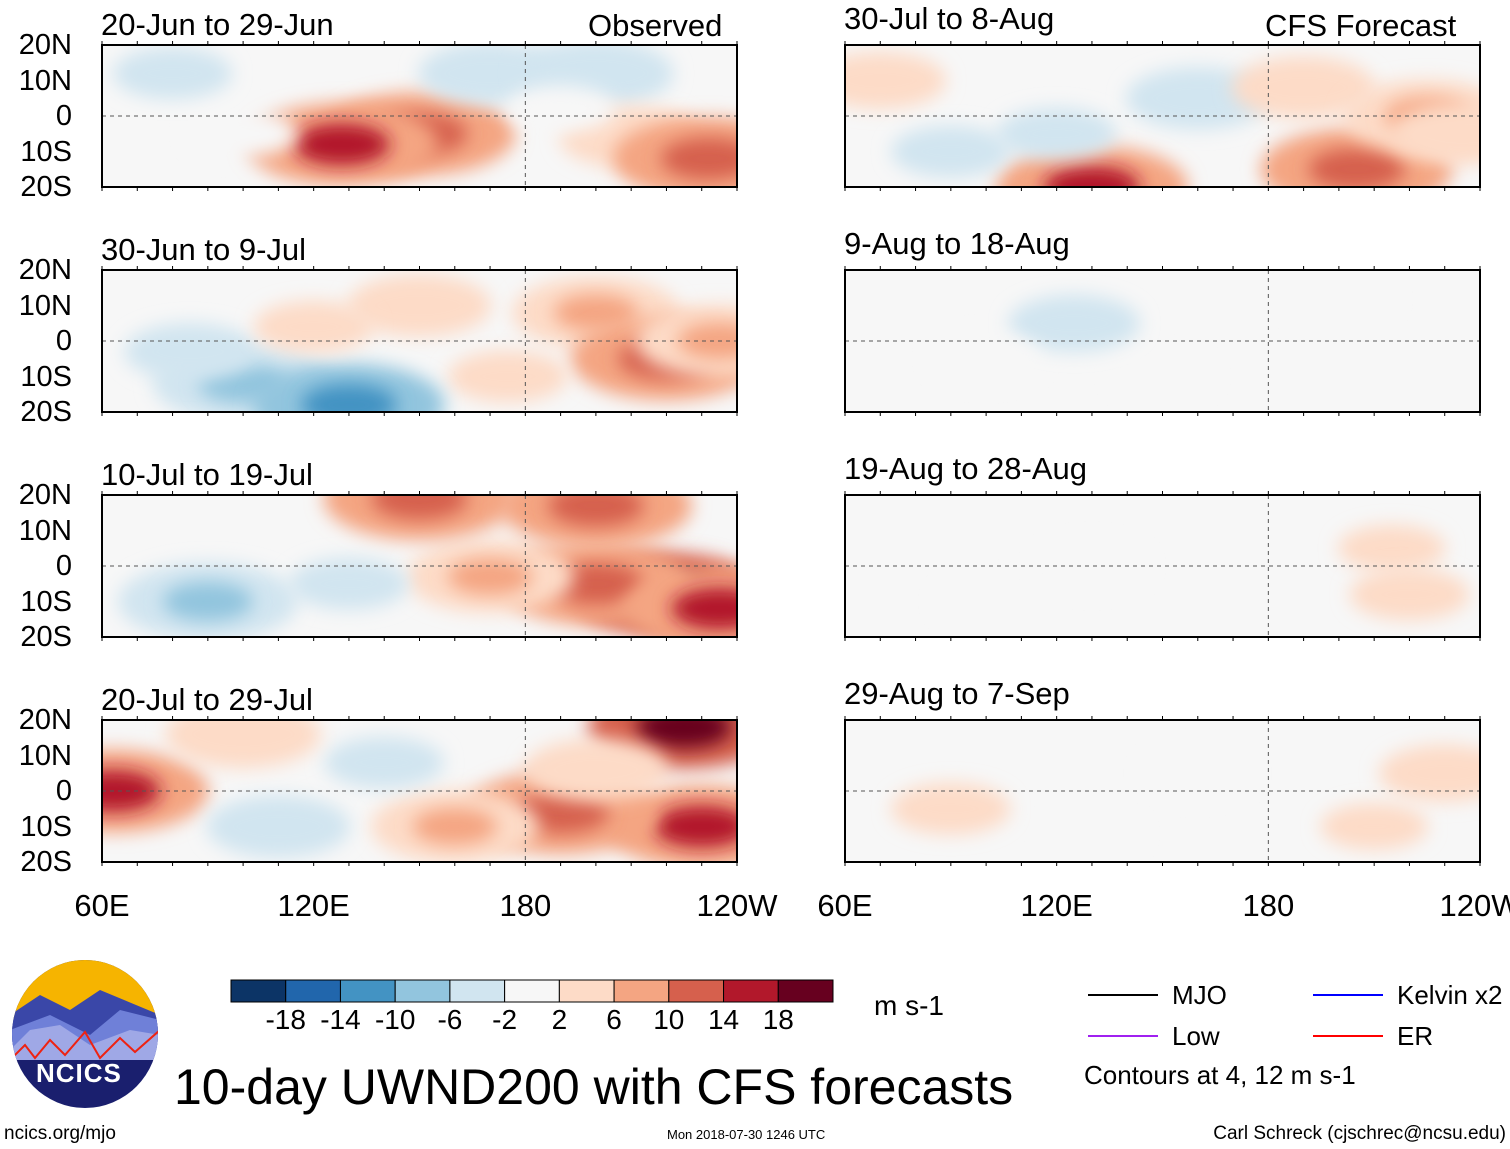 The image size is (1510, 1149). Describe the element at coordinates (204, 249) in the screenshot. I see `panel-title: 30-Jun to 9-Jul` at that location.